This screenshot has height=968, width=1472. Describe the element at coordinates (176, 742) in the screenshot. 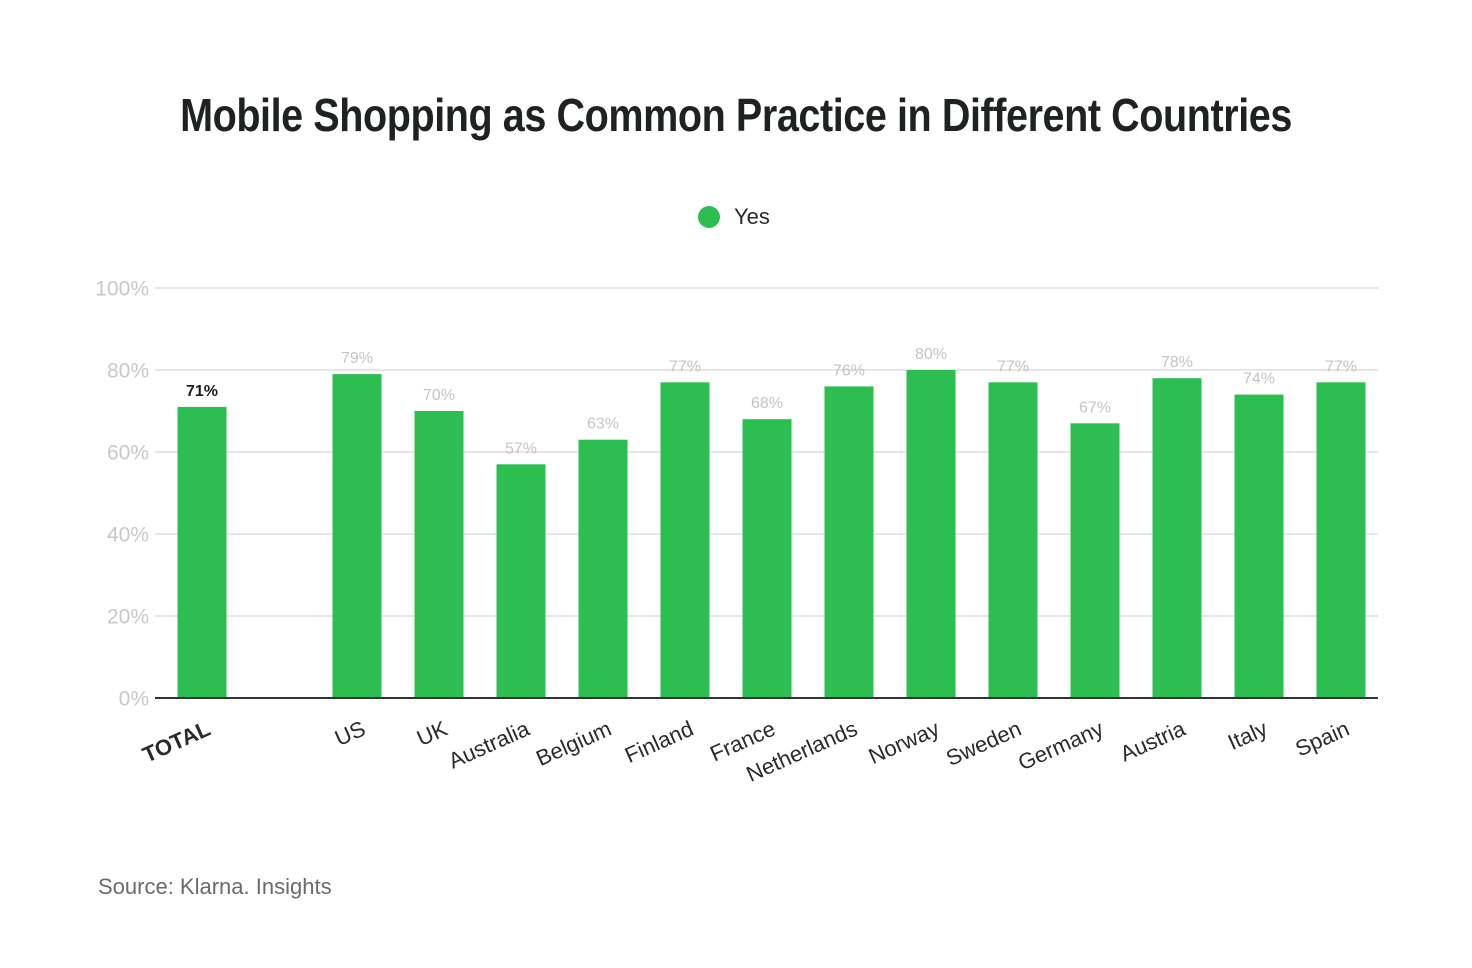

I see `x-tick-label-total: TOTAL` at that location.